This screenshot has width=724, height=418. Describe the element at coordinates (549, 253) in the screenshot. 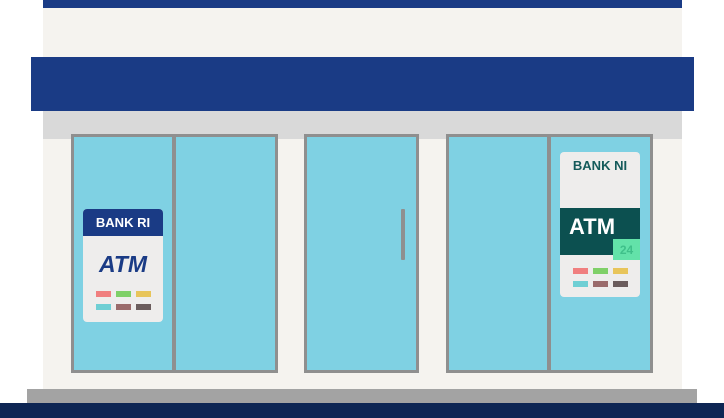

I see `right-window-mullion` at that location.